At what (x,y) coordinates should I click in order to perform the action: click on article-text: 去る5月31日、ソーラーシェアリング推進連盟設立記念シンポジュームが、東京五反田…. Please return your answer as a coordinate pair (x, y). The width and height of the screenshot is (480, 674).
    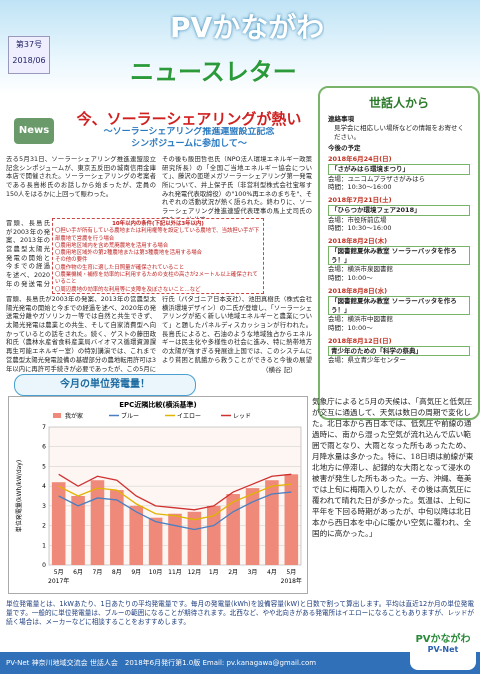
    Looking at the image, I should click on (81, 177).